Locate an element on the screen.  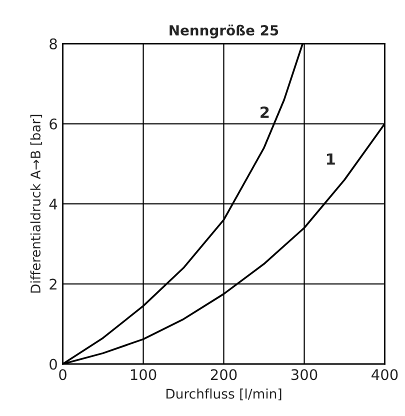
y-tick-label: 6 is located at coordinates (53, 124).